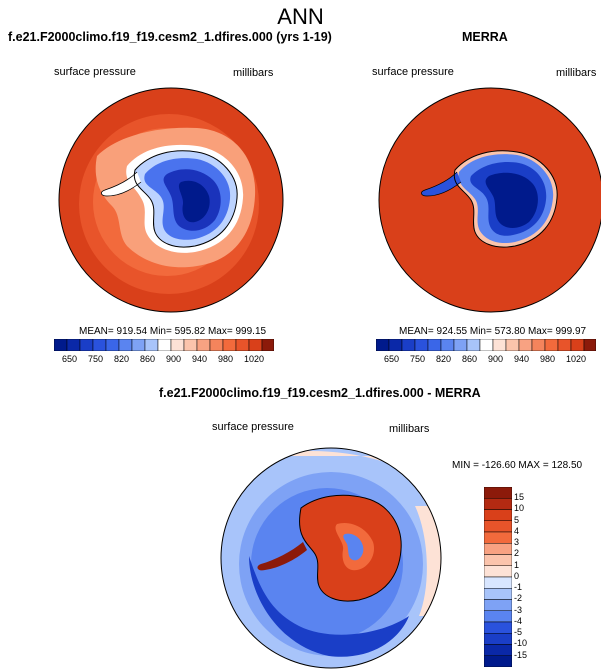 The width and height of the screenshot is (601, 672). Describe the element at coordinates (174, 359) in the screenshot. I see `panel1-cb-tick: 900` at that location.